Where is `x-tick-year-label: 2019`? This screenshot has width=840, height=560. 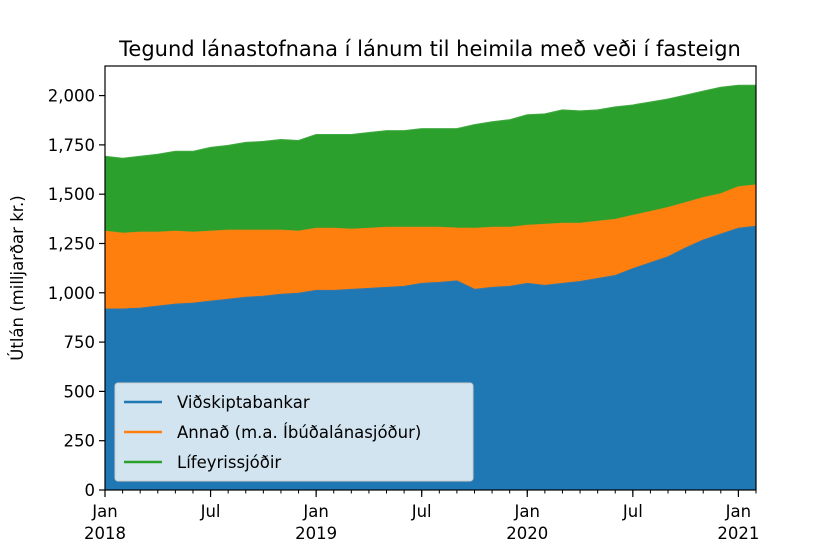
x-tick-year-label: 2019 is located at coordinates (316, 533).